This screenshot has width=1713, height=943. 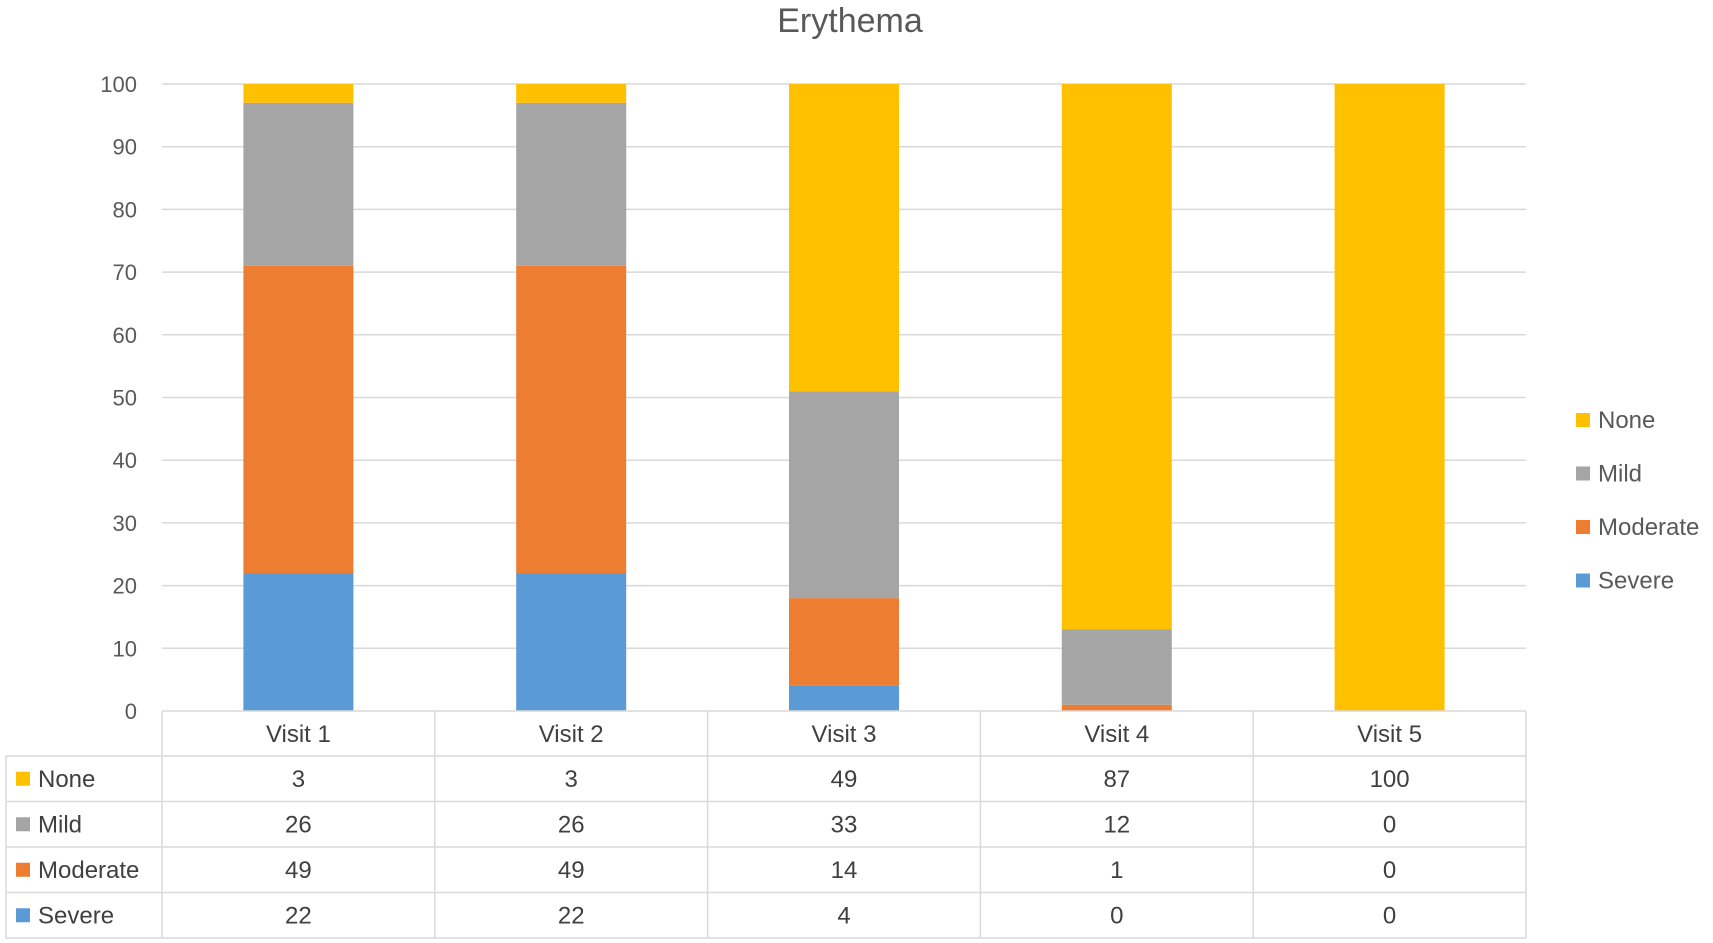 I want to click on legend-label-none: None, so click(x=1626, y=420).